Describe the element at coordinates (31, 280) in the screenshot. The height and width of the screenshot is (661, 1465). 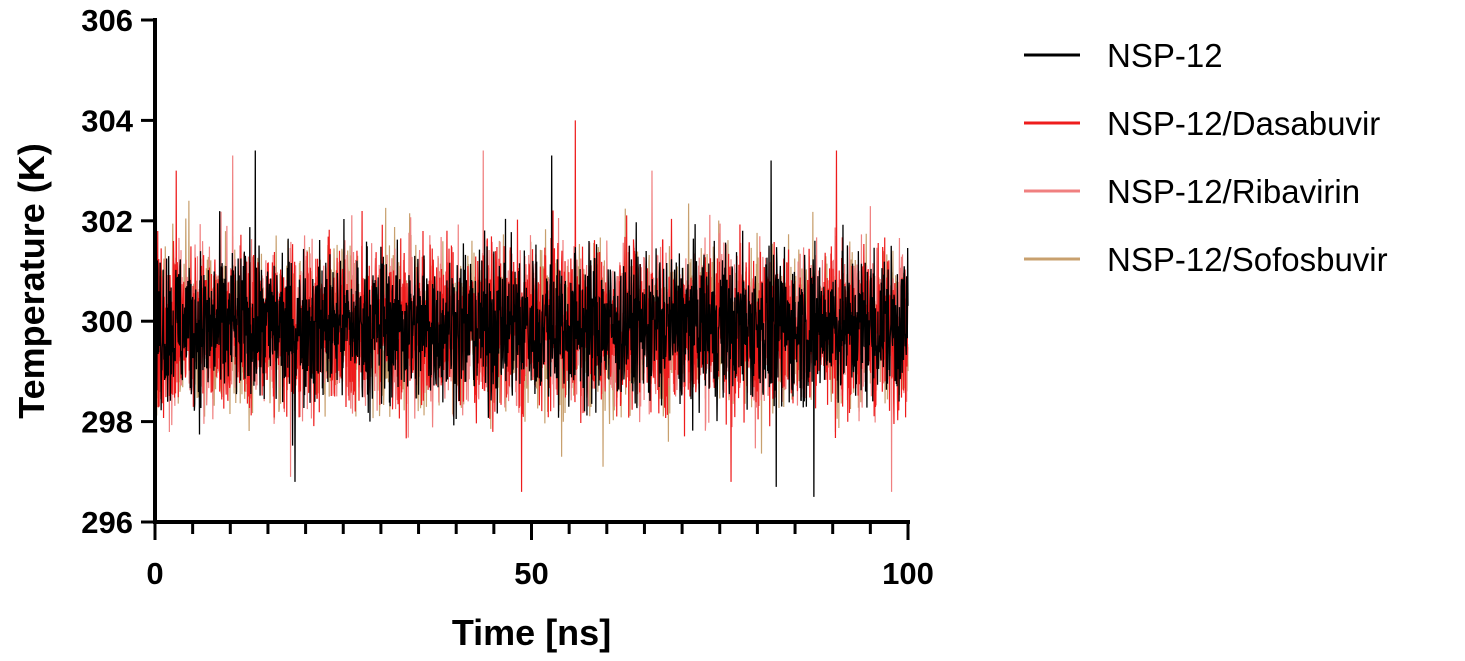
I see `y-axis-title: Temperature (K)` at that location.